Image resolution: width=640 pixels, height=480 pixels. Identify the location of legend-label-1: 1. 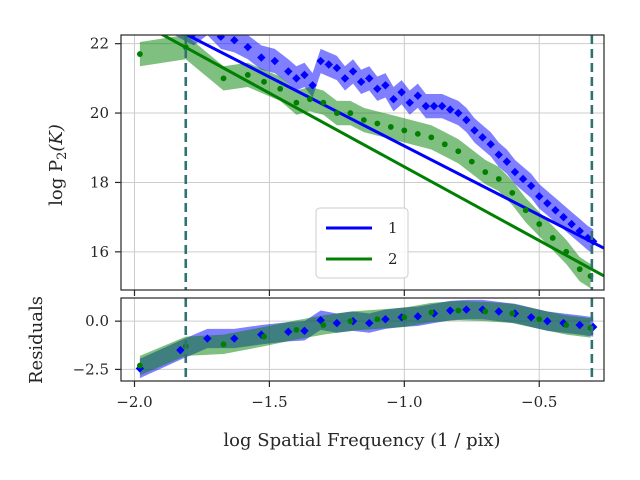
(393, 228).